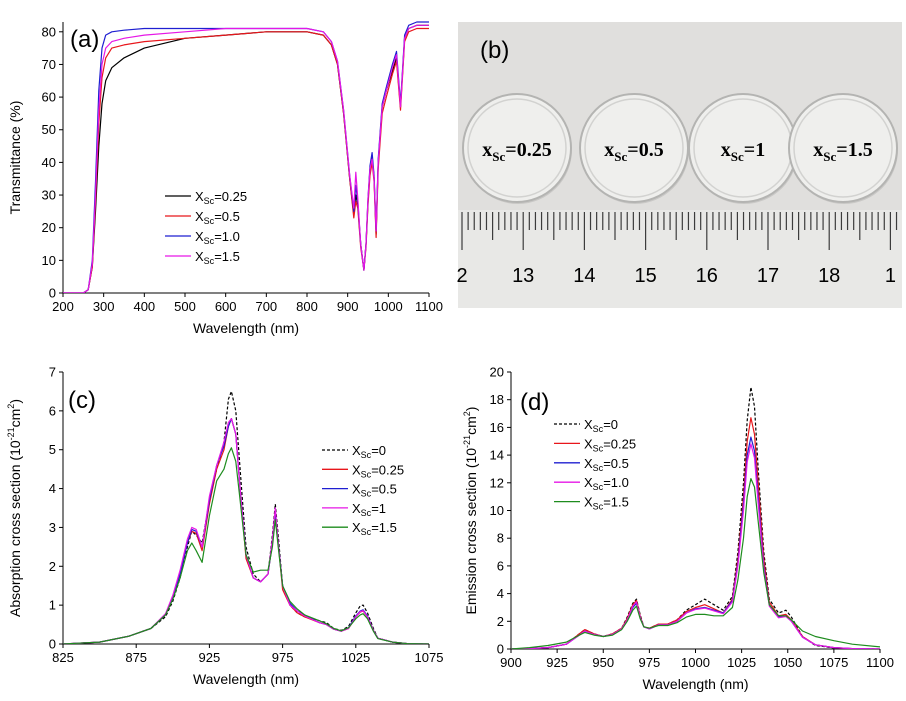 This screenshot has width=906, height=701. Describe the element at coordinates (15, 158) in the screenshot. I see `y-axis-label: Transmittance (%)` at that location.